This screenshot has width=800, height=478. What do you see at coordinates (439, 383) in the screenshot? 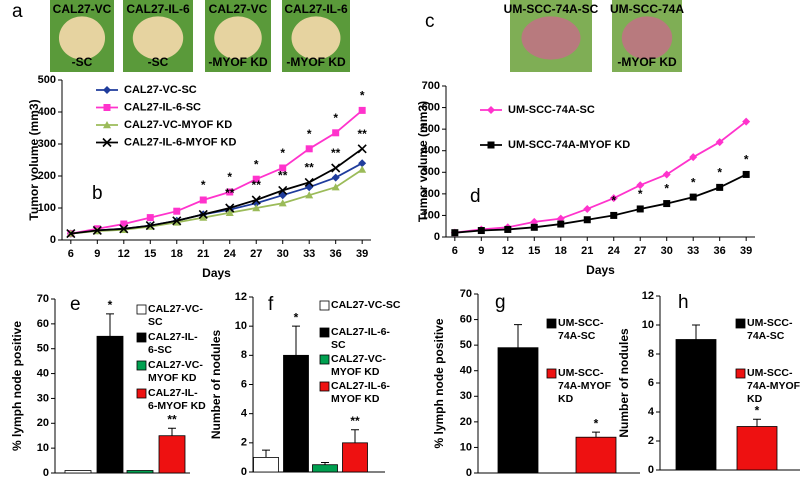
I see `y-axis-label: % lymph node positive` at bounding box center [439, 383].